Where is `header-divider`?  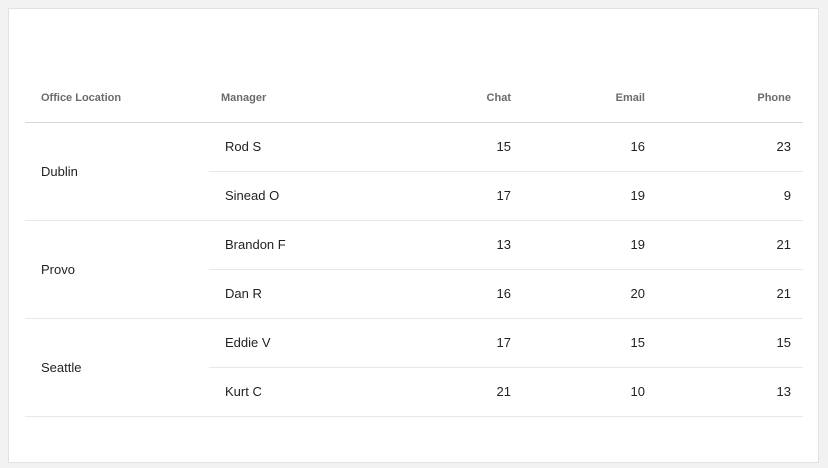
header-divider is located at coordinates (414, 122).